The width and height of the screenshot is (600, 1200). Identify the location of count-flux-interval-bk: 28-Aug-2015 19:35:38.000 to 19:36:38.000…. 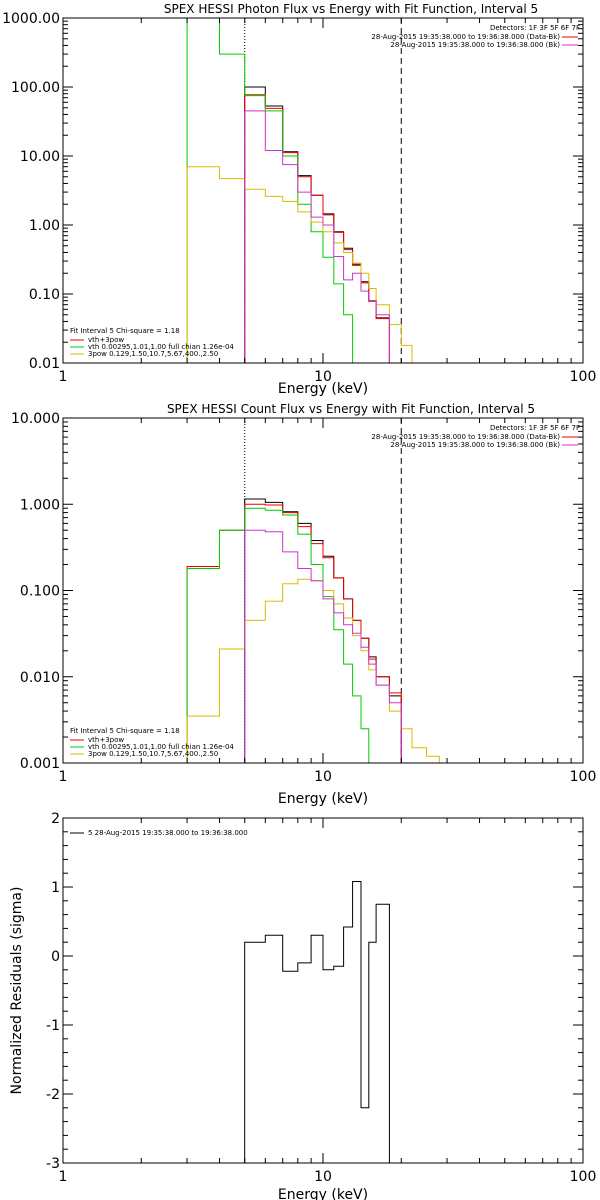
(475, 445).